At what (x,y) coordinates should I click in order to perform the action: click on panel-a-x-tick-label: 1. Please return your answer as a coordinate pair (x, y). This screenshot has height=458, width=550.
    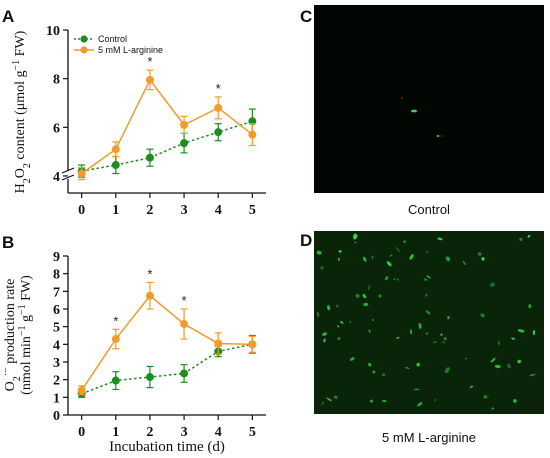
    Looking at the image, I should click on (115, 210).